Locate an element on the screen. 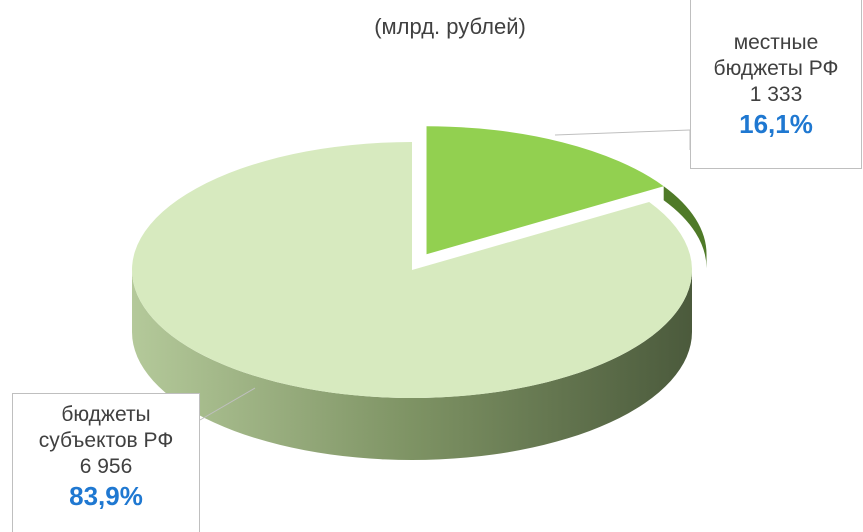 The width and height of the screenshot is (863, 532). data-label: бюджеты субъектов РФ 6 956 83,9% is located at coordinates (106, 462).